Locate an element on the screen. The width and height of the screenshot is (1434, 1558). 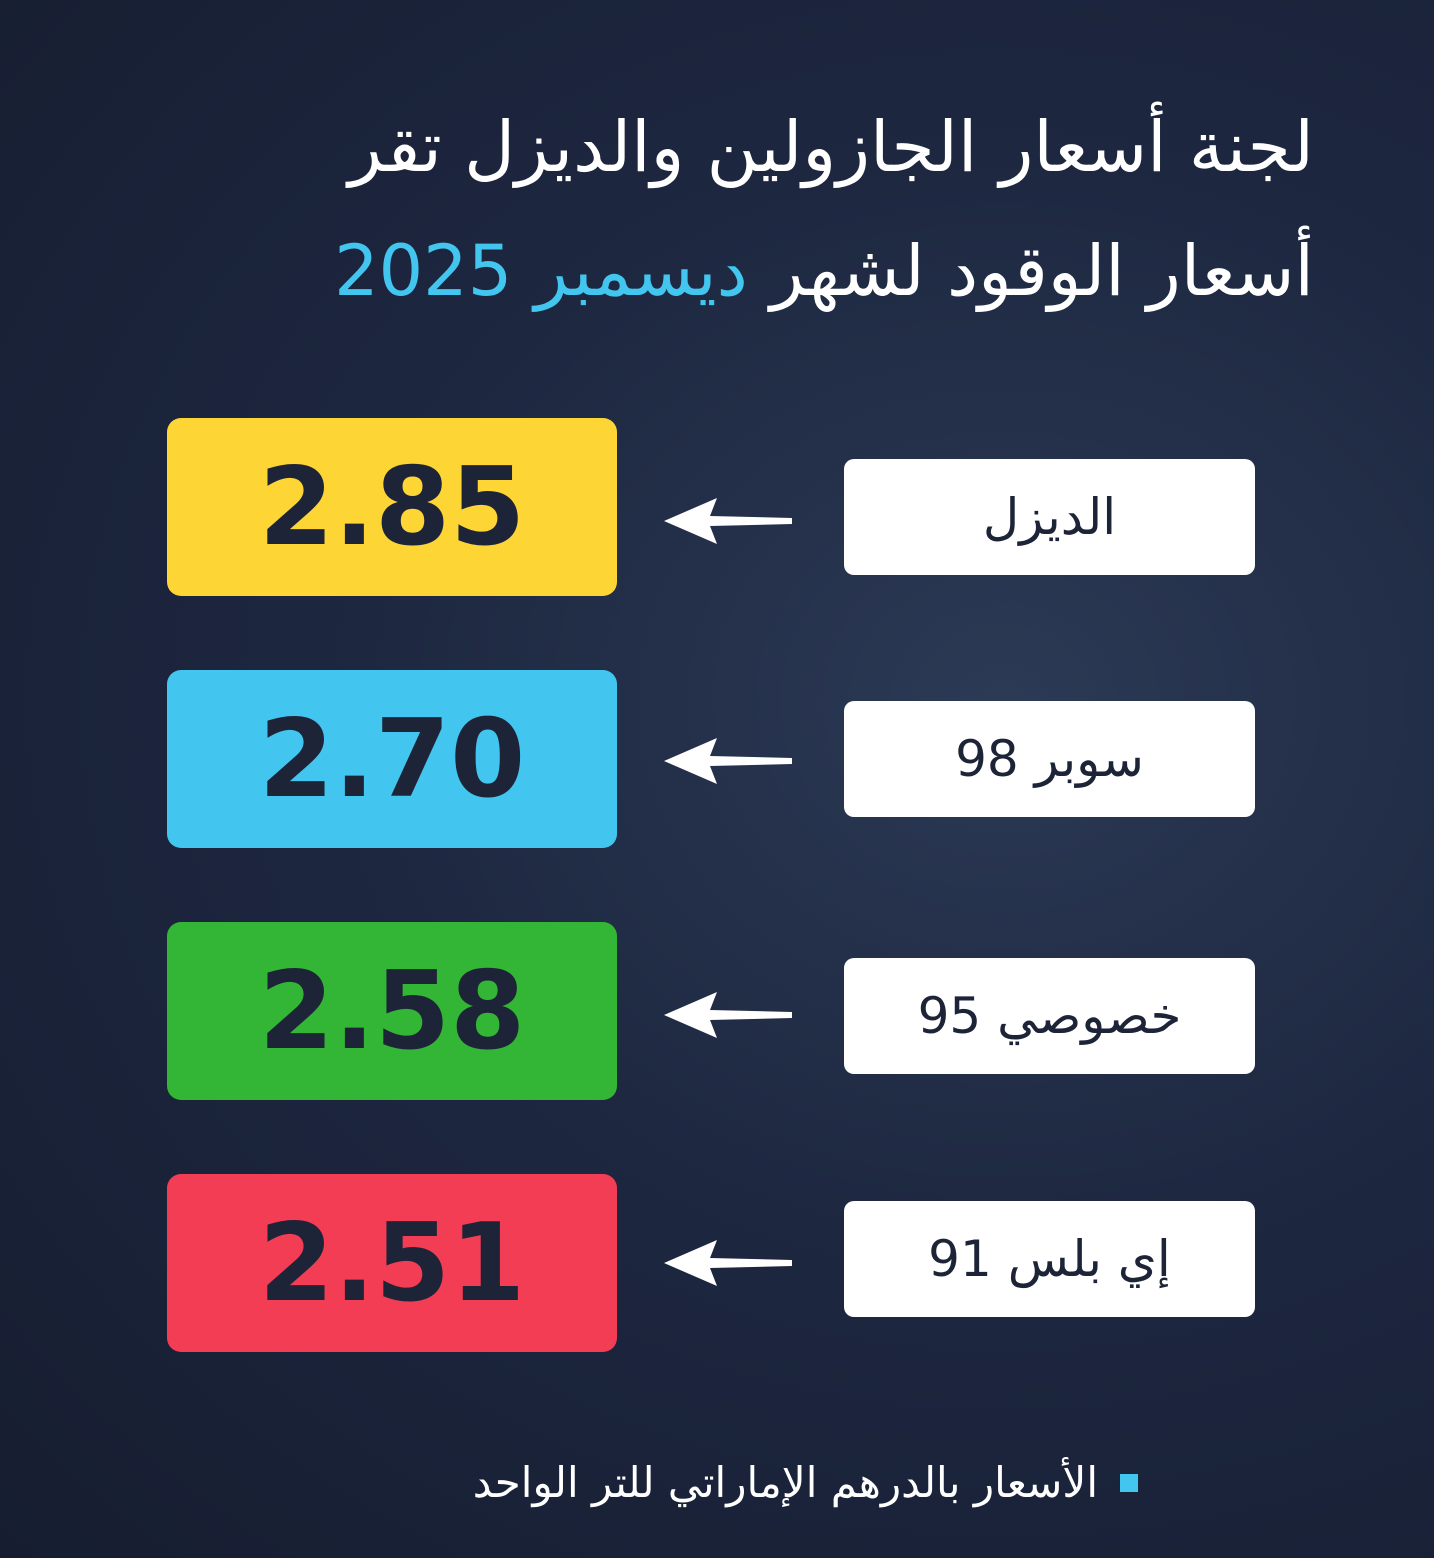
title-line-1: لجنة أسعار الجازولين والديزل تقر is located at coordinates (831, 147).